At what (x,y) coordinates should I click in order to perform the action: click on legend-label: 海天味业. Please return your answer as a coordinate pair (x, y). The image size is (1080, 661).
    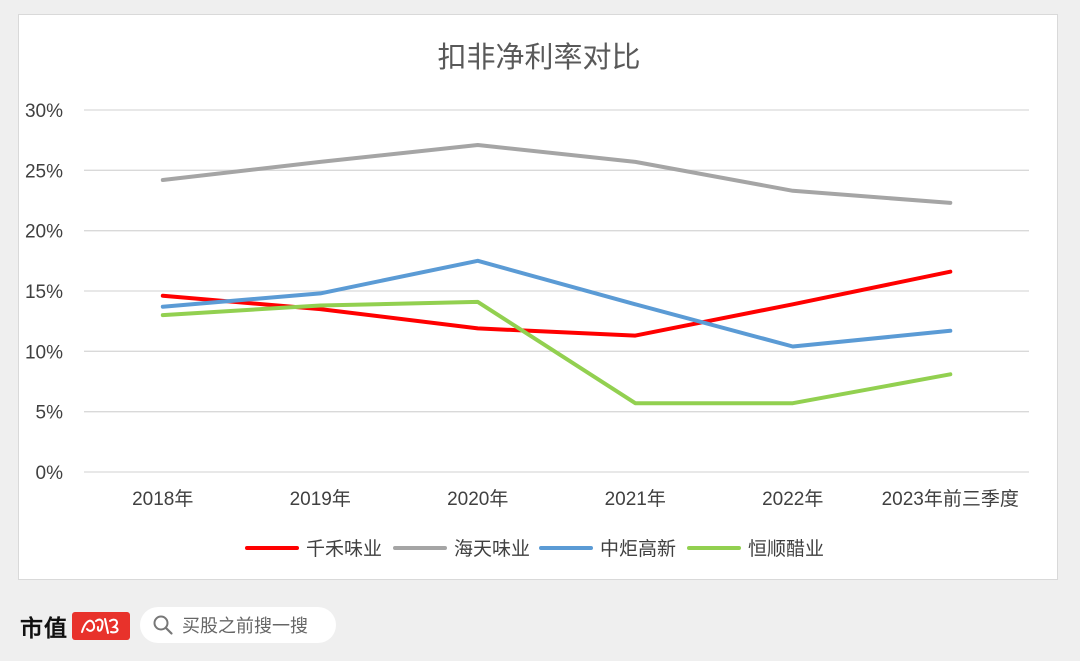
    Looking at the image, I should click on (492, 549).